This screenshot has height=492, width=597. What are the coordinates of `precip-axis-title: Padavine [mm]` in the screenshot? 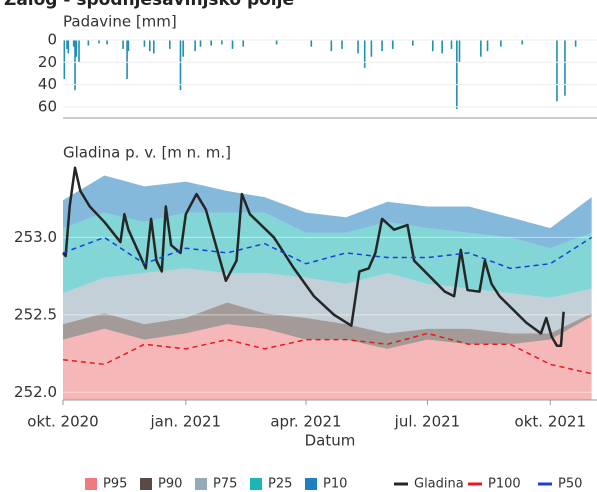 It's located at (120, 22).